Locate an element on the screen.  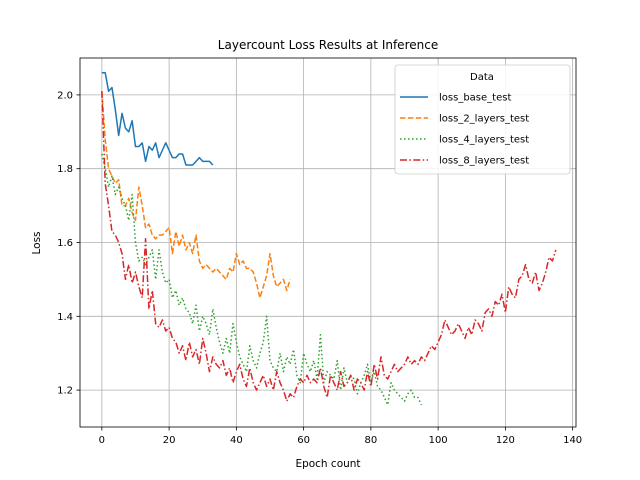
y-tick-label: 1.2 is located at coordinates (65, 391).